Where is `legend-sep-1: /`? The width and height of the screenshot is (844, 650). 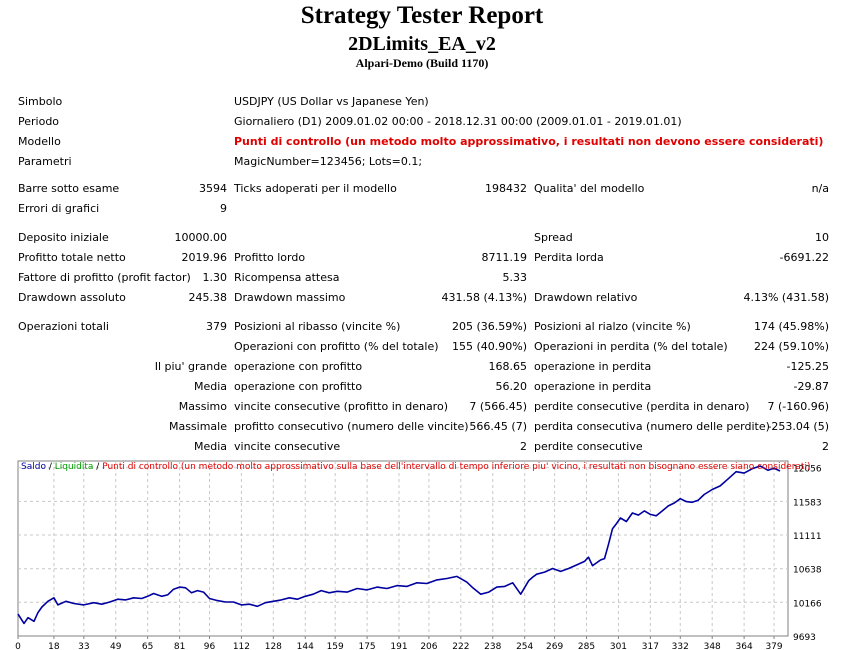
legend-sep-1: / is located at coordinates (50, 467).